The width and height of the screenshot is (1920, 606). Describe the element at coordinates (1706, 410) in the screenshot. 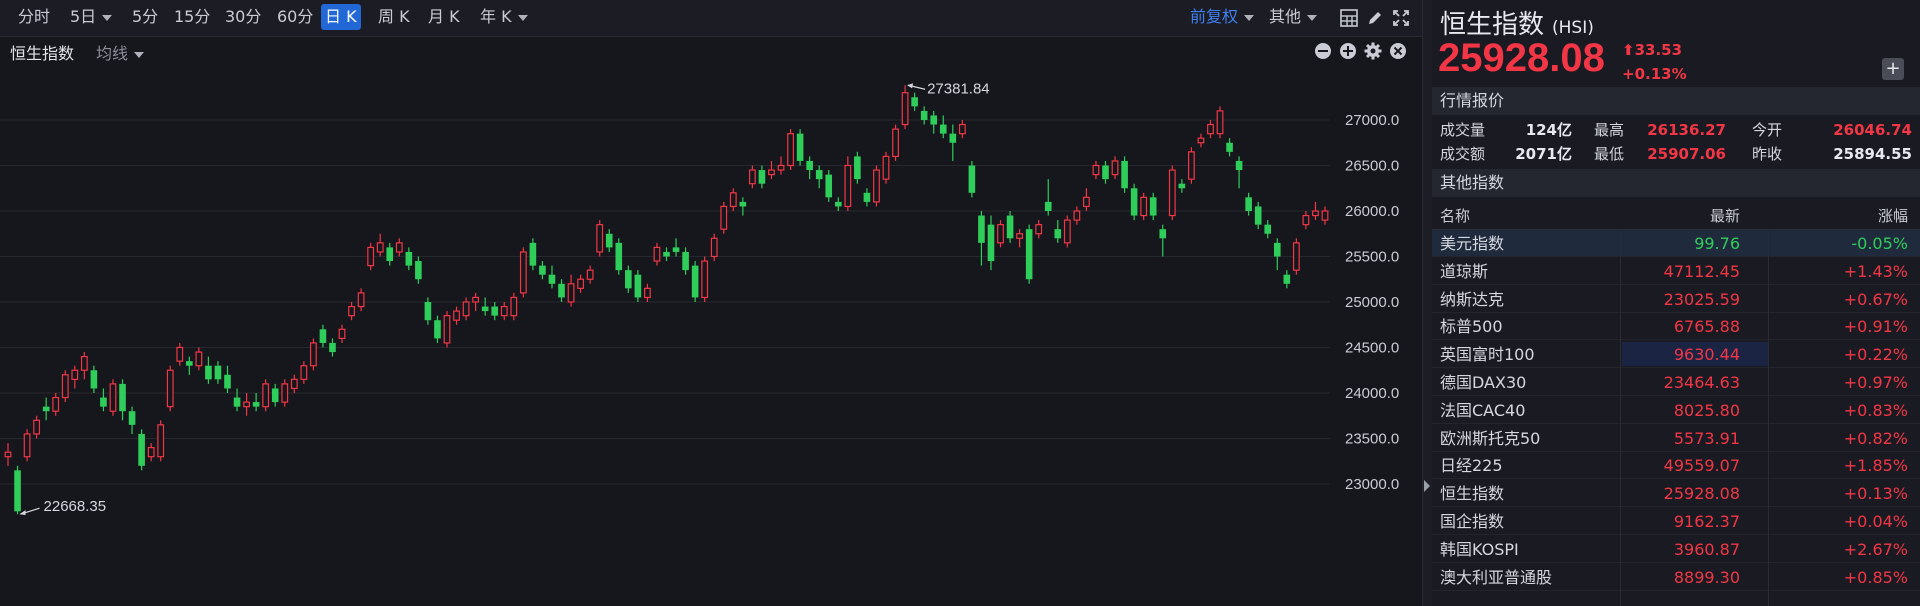

I see `index-price-cell: 8025.80` at that location.